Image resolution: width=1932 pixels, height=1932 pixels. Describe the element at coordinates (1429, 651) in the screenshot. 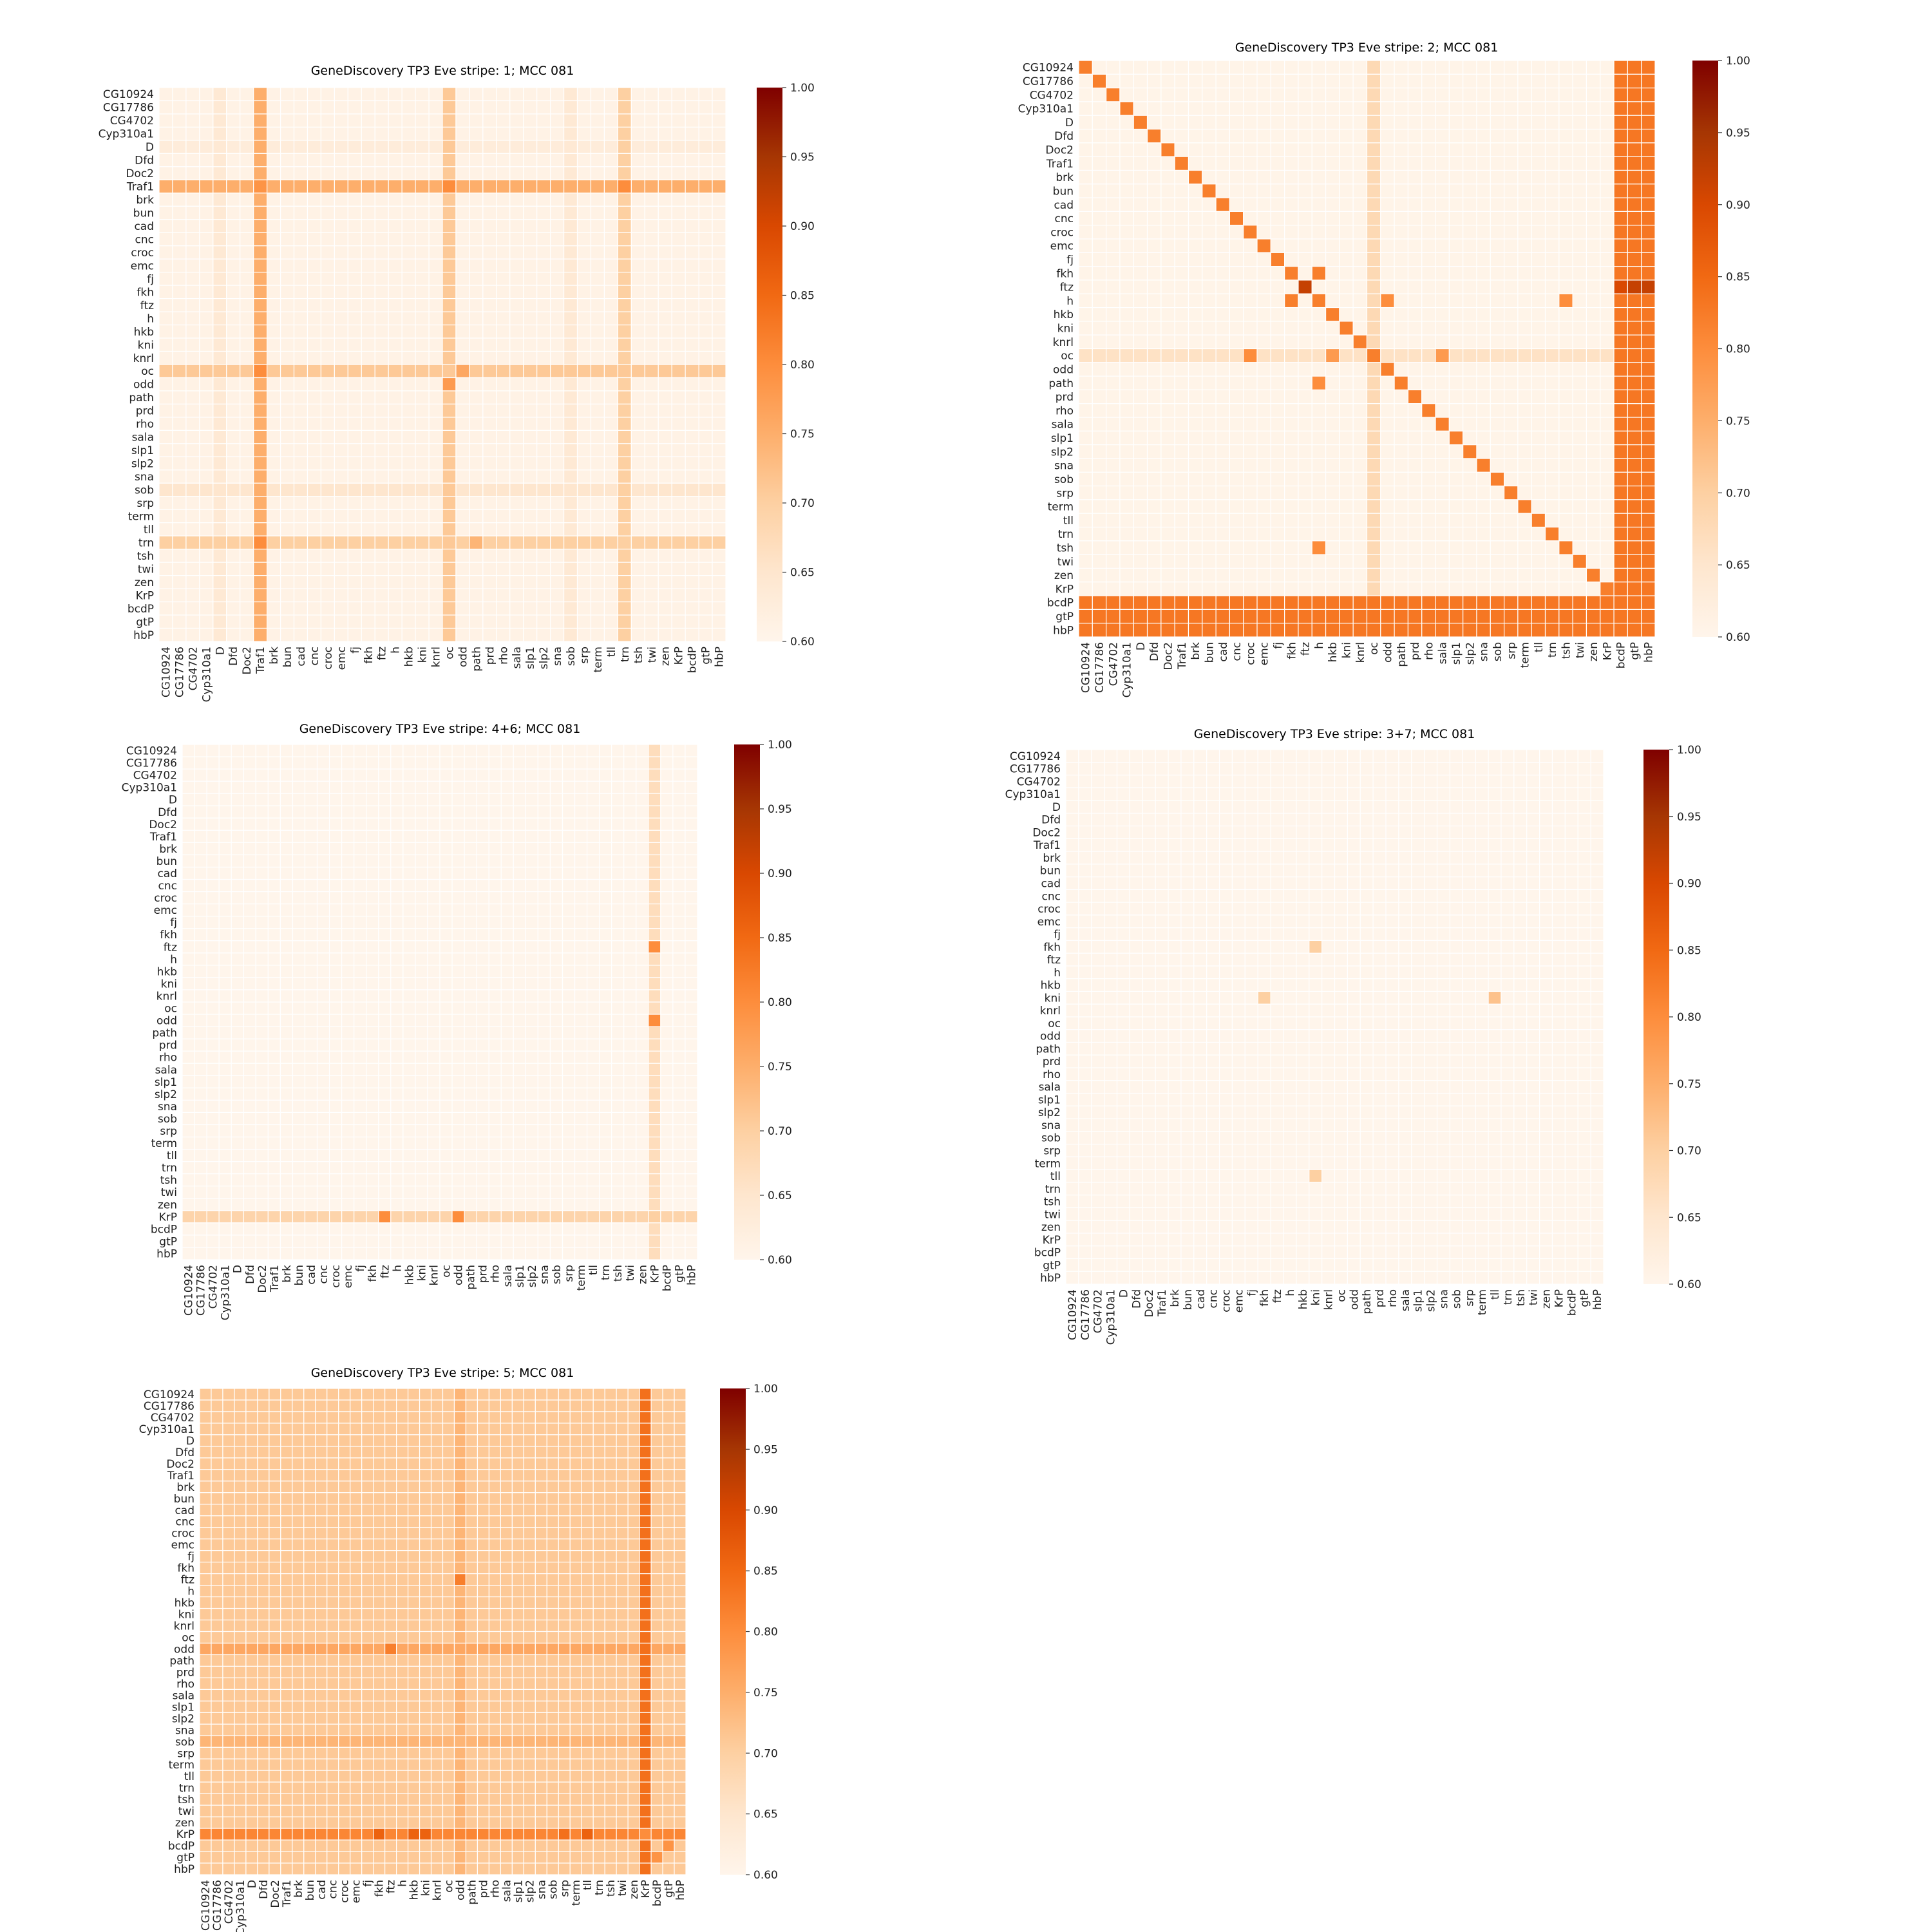

I see `column-tick-label: rho` at that location.